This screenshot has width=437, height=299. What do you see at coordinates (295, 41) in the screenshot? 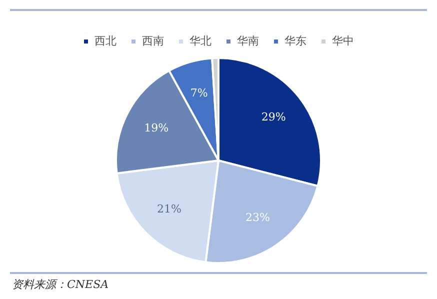
I see `legend-label: 华东` at bounding box center [295, 41].